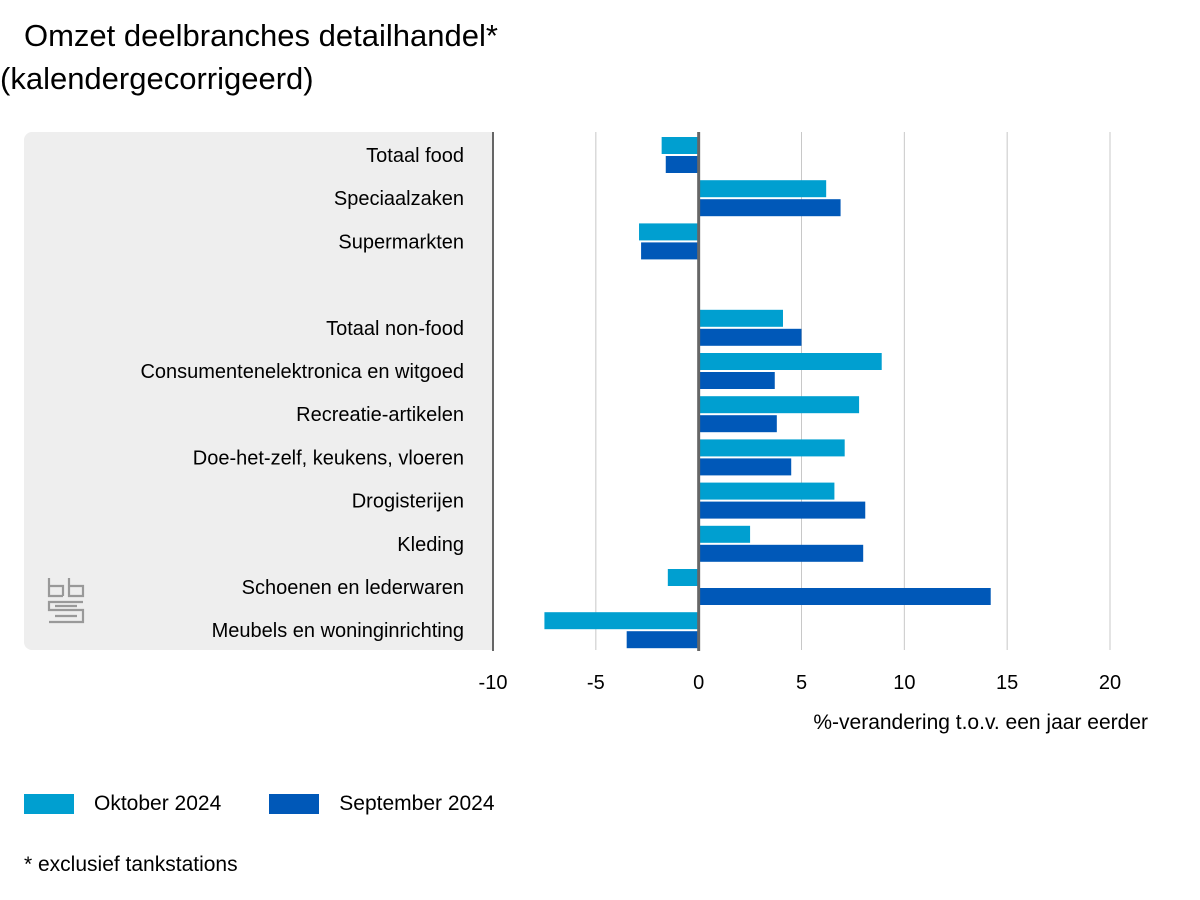 The width and height of the screenshot is (1200, 900). Describe the element at coordinates (1007, 683) in the screenshot. I see `x-tick-label: 15` at that location.